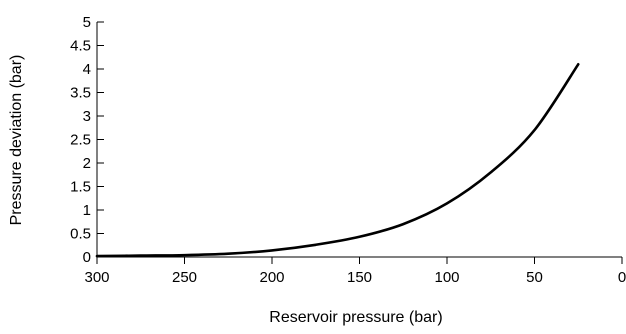  I want to click on x-tick-label: 150, so click(359, 277).